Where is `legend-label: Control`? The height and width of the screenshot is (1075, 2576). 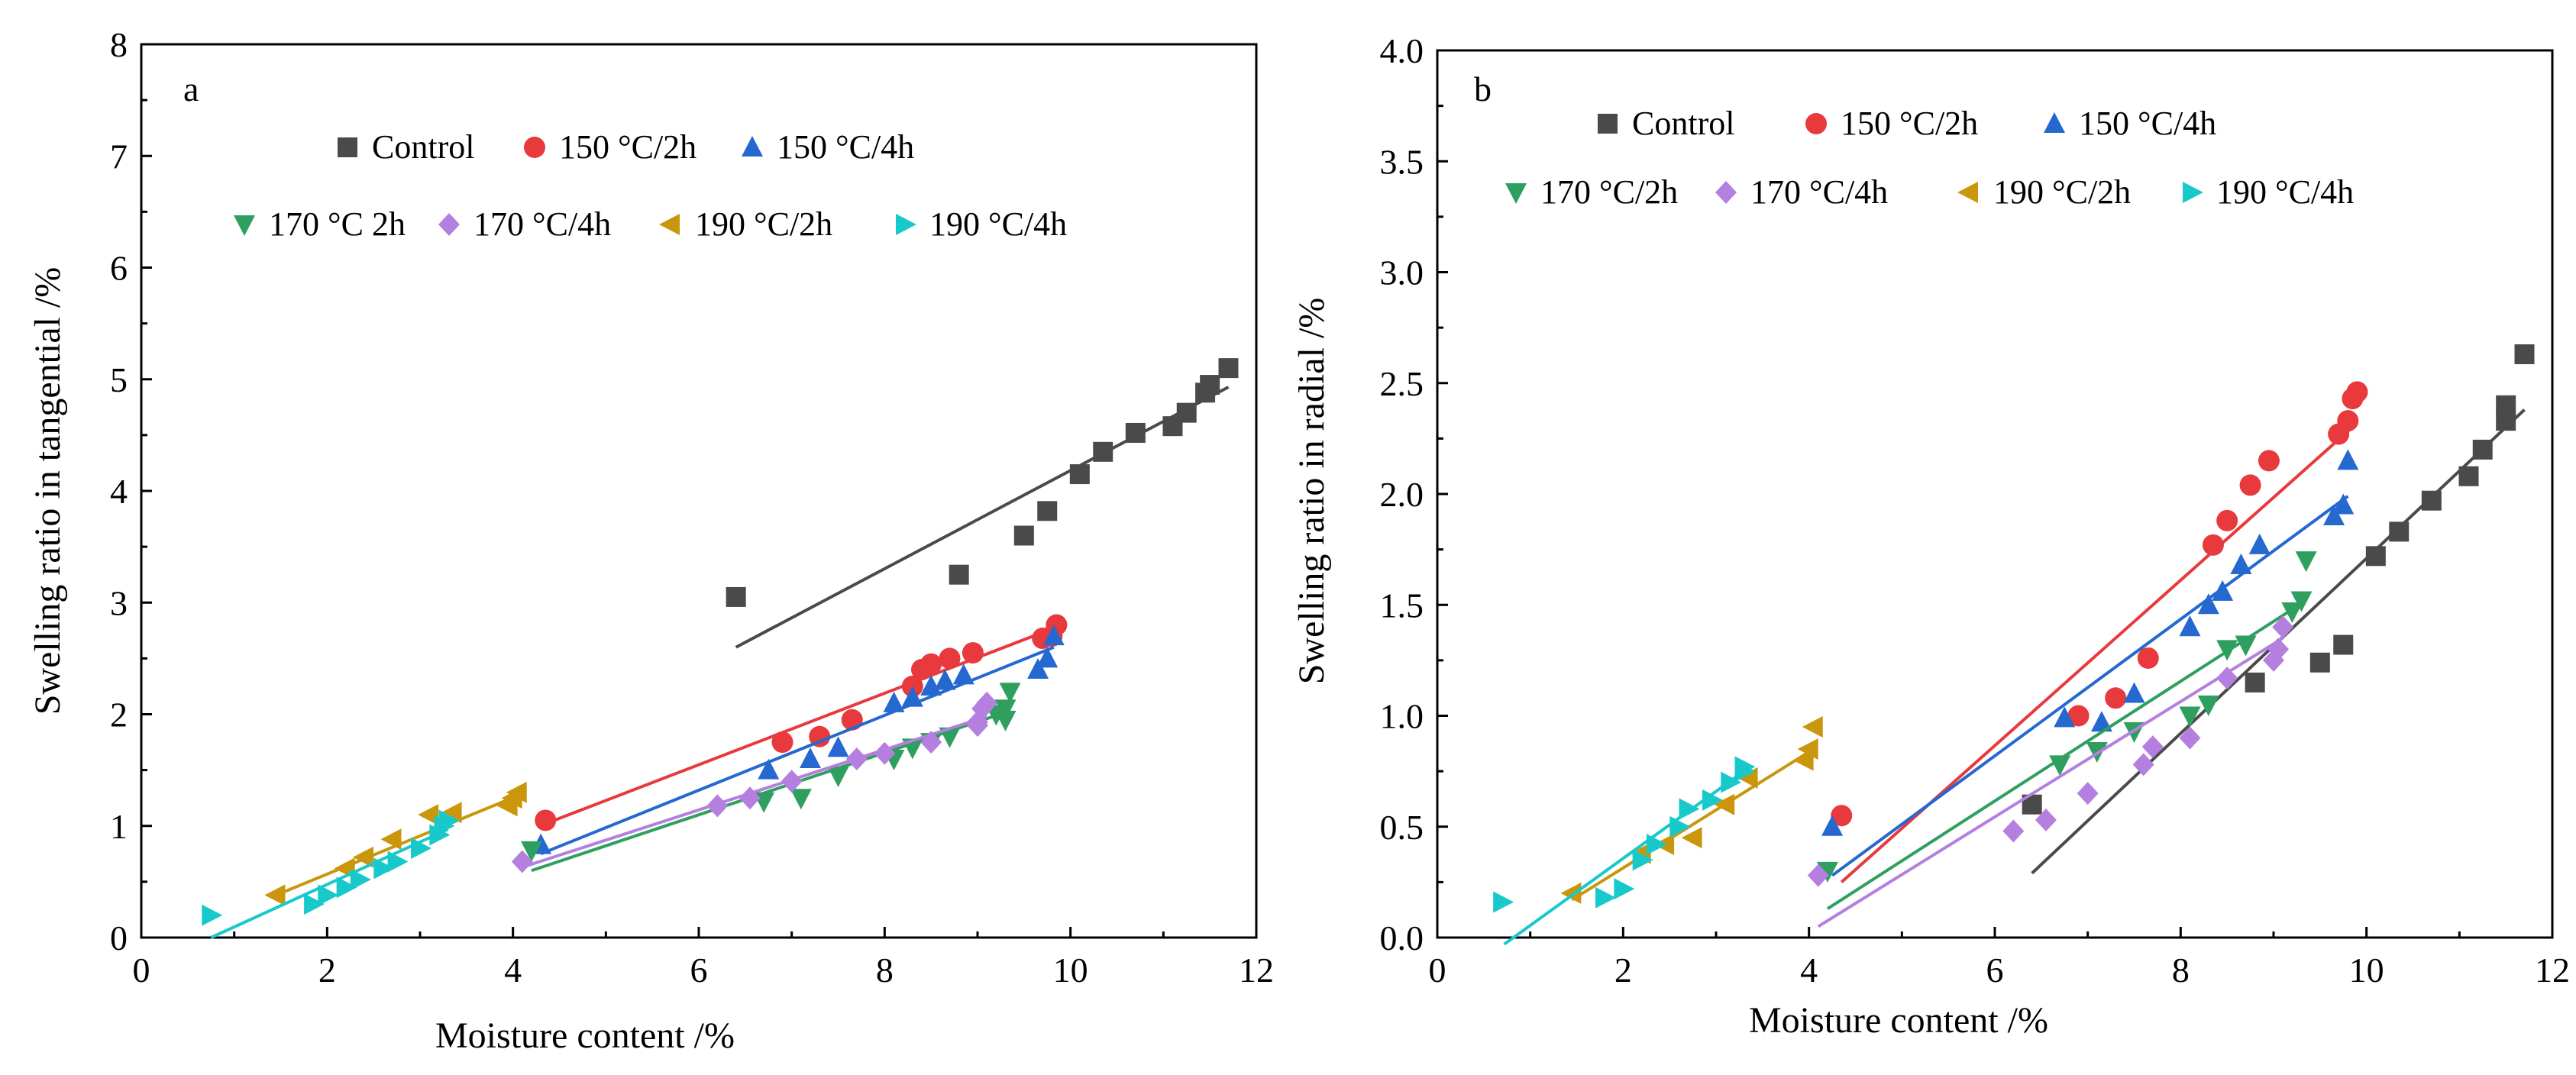
legend-label: Control is located at coordinates (423, 147).